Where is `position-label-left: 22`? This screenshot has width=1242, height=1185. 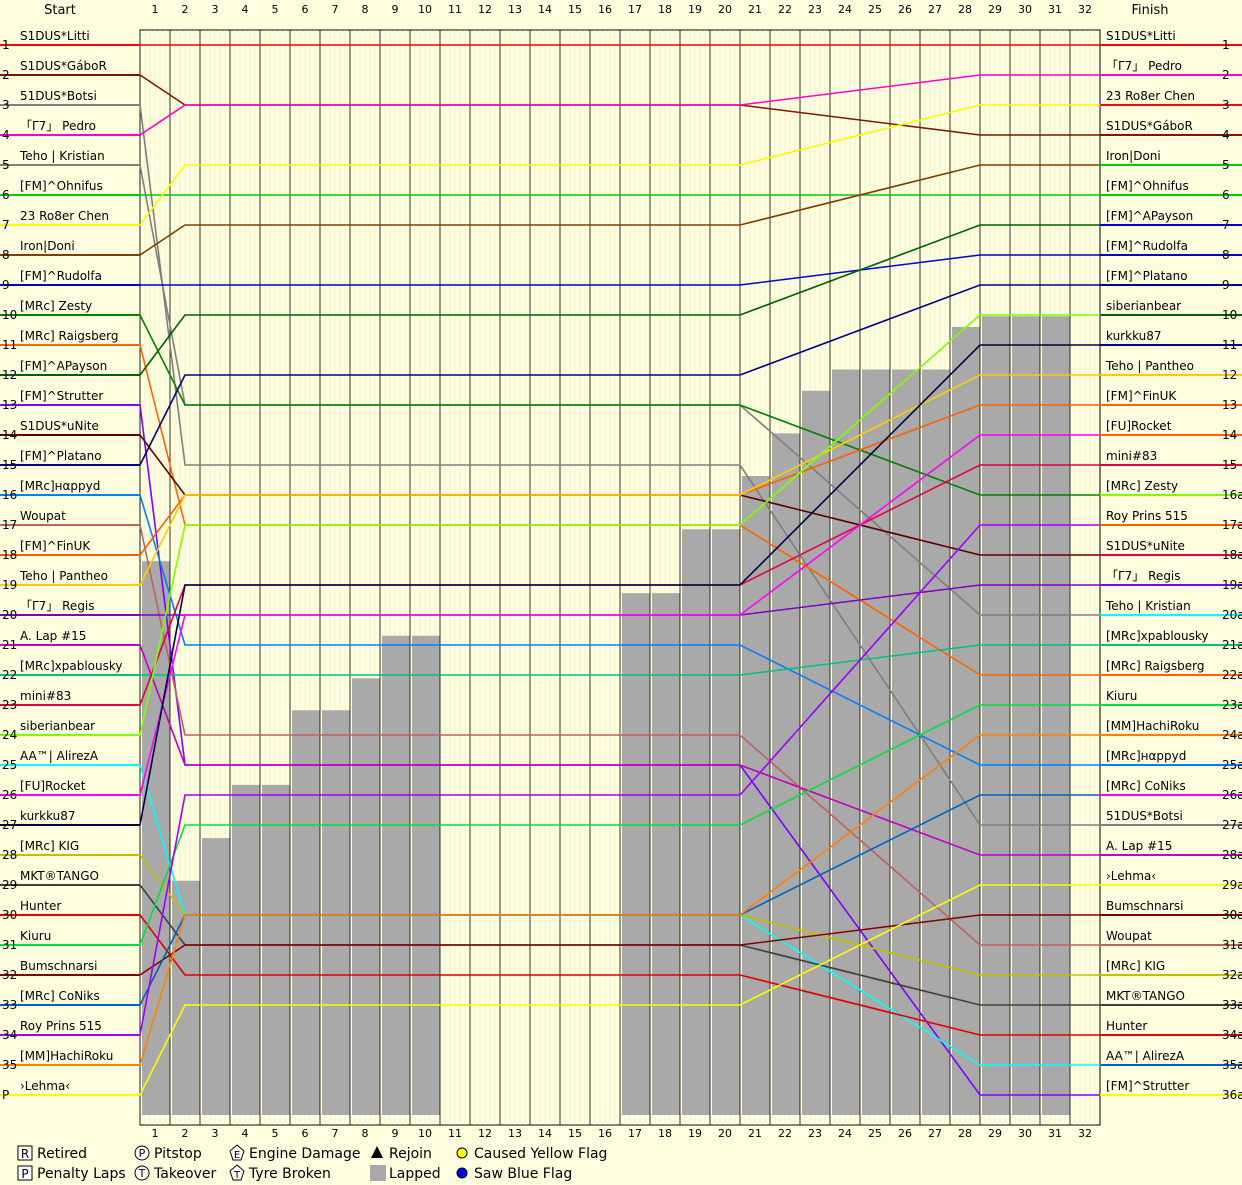
position-label-left: 22 is located at coordinates (9, 675).